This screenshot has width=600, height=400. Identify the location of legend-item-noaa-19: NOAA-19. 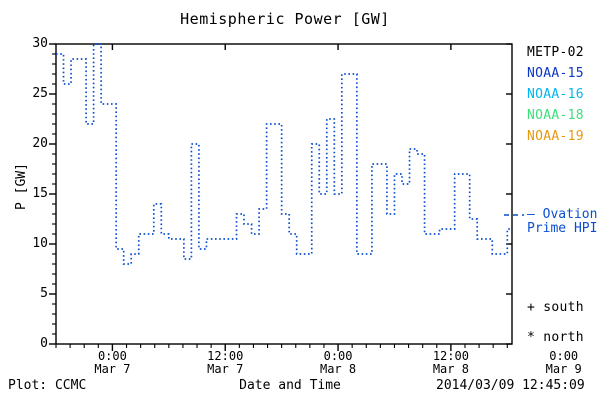
(555, 136).